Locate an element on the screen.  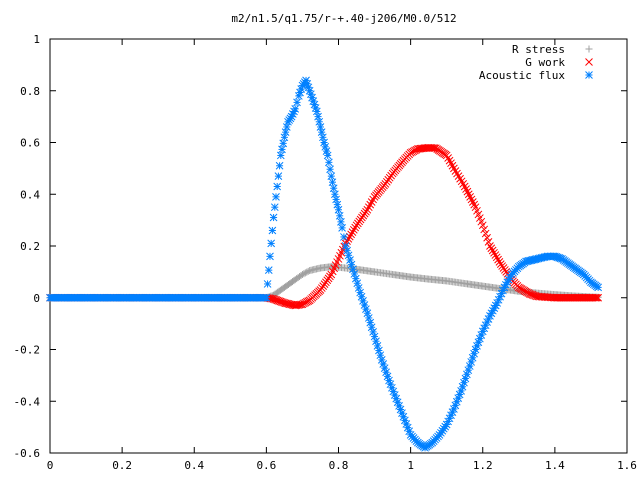
y-tick-label: 0.2 is located at coordinates (30, 246).